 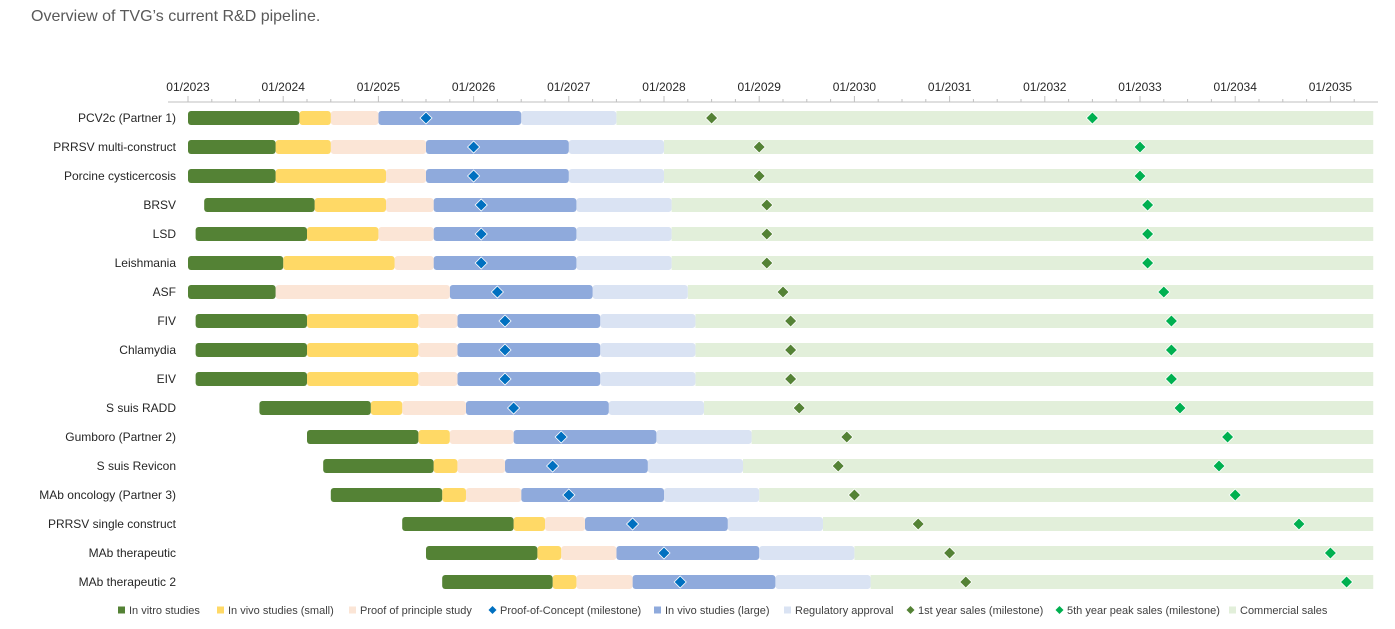 I want to click on project-label: LSD, so click(x=165, y=234).